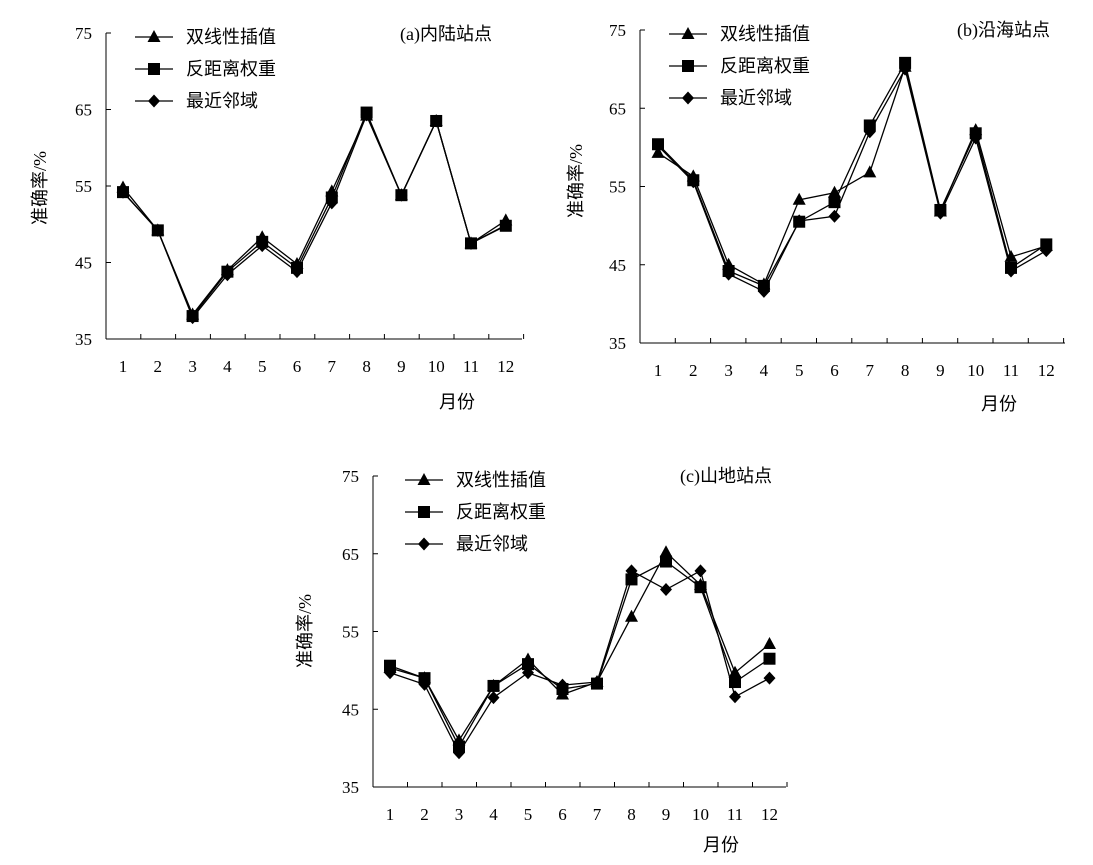 The image size is (1093, 865). What do you see at coordinates (1003, 30) in the screenshot?
I see `chart-title: (b)沿海站点` at bounding box center [1003, 30].